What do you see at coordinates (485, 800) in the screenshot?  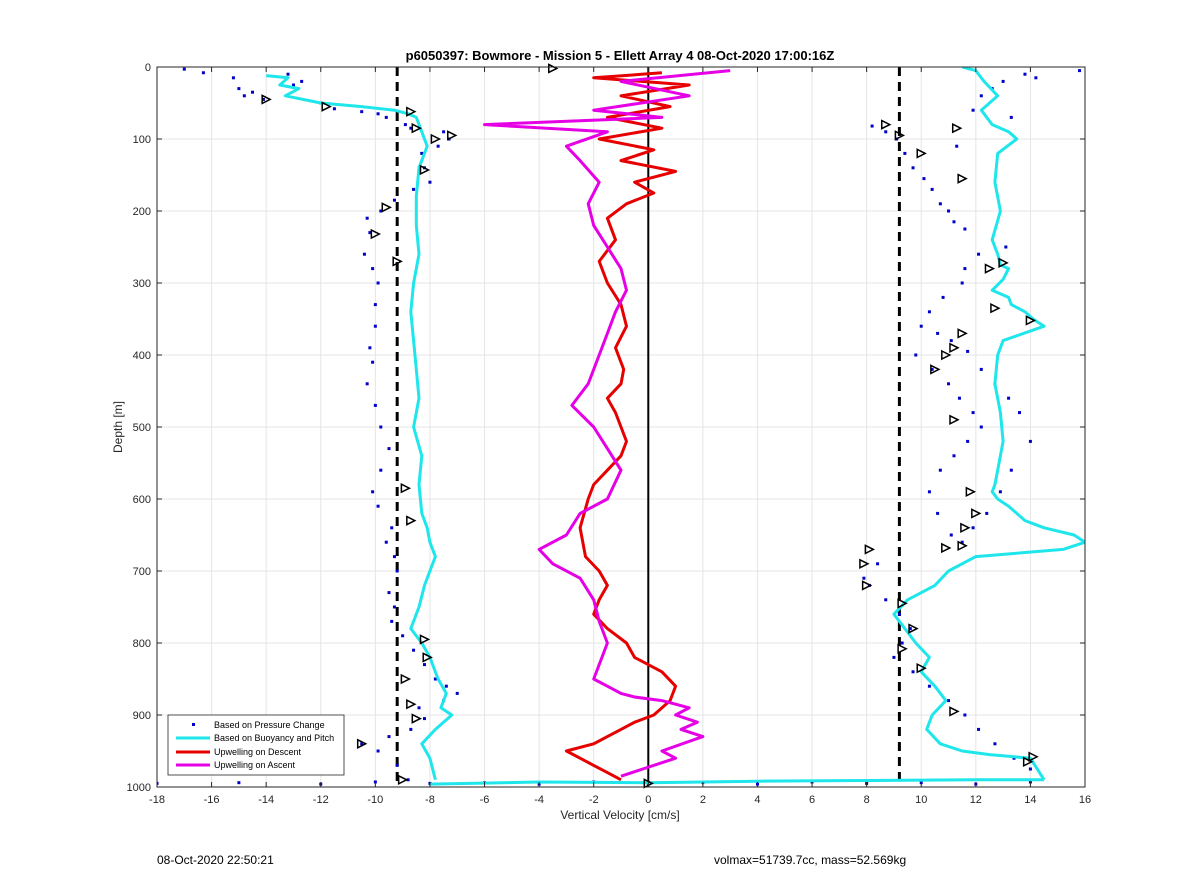 I see `x-tick-label: -6` at bounding box center [485, 800].